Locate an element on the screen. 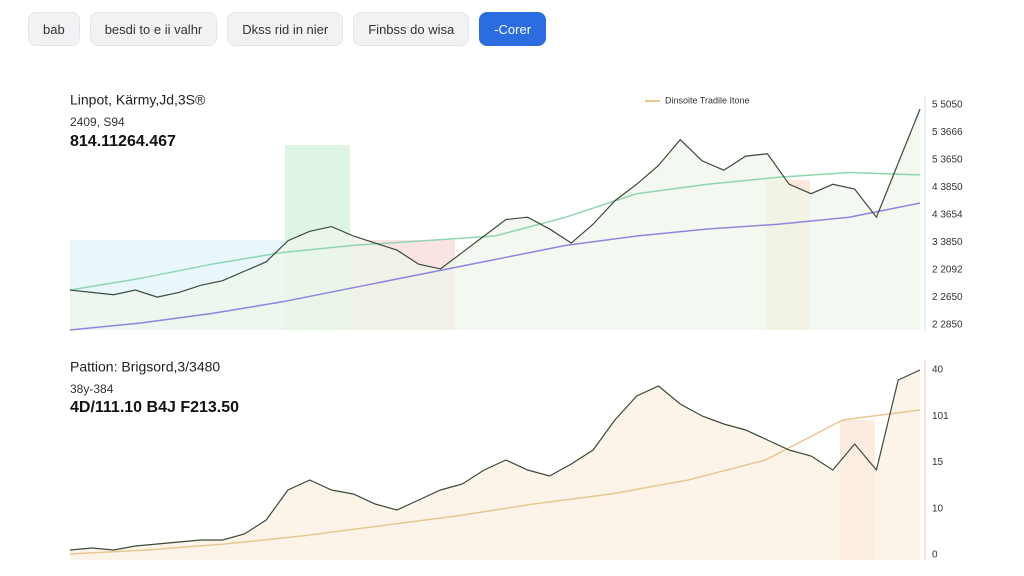 Image resolution: width=1024 pixels, height=576 pixels. y-axis-label: 2 2092 is located at coordinates (947, 270).